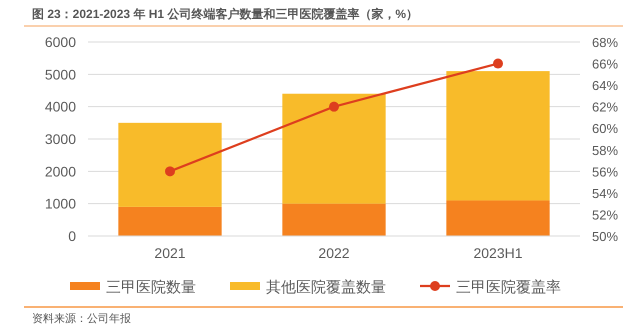 This screenshot has width=631, height=327. What do you see at coordinates (605, 236) in the screenshot?
I see `y2-tick-label: 50%` at bounding box center [605, 236].